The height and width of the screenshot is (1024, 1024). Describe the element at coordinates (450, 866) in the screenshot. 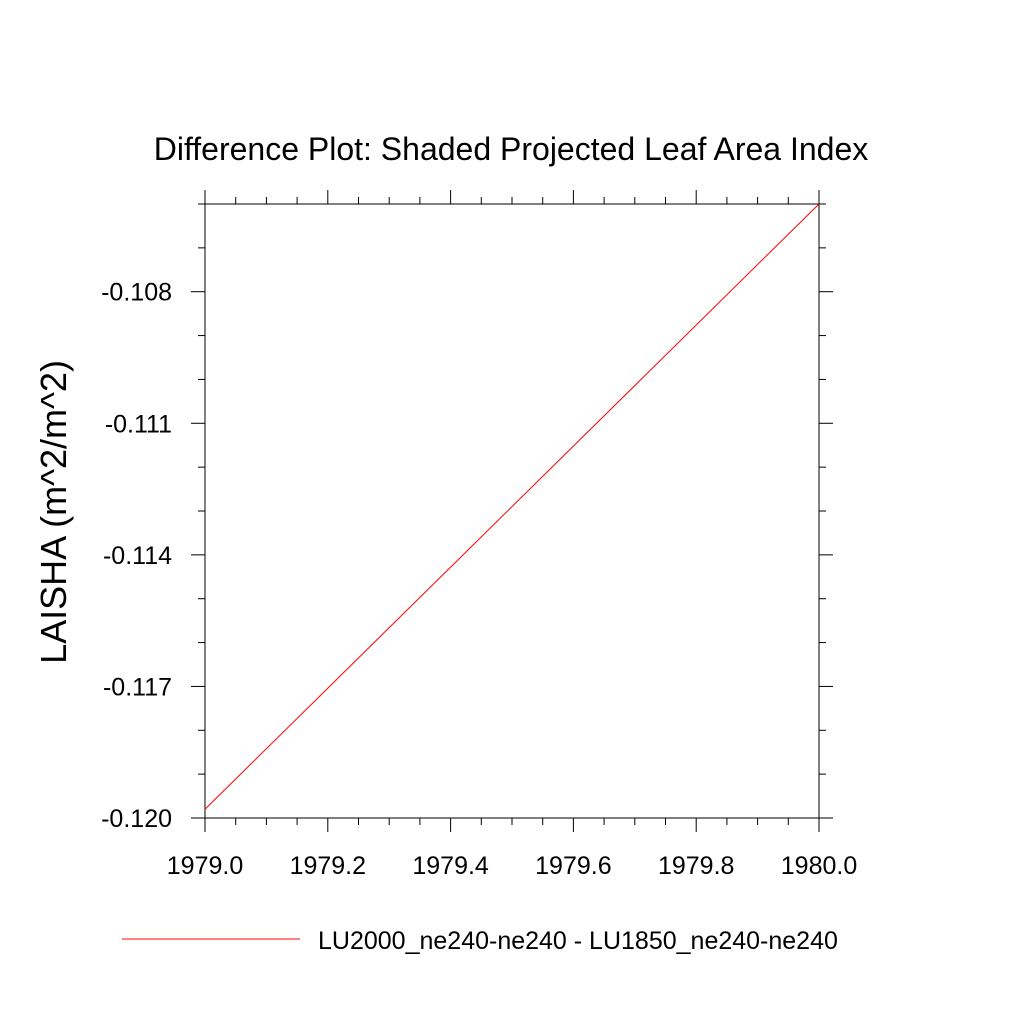

I see `x-tick-label: 1979.4` at that location.